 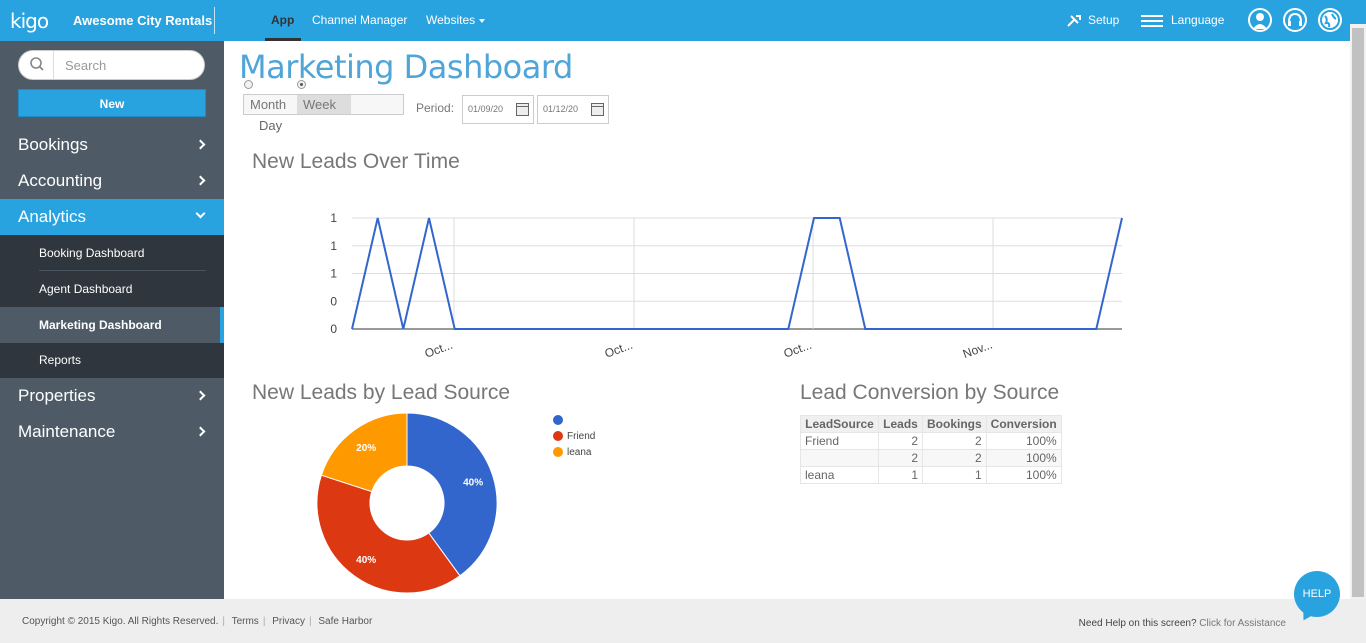 I want to click on date-from-value: 01/09/20, so click(x=486, y=109).